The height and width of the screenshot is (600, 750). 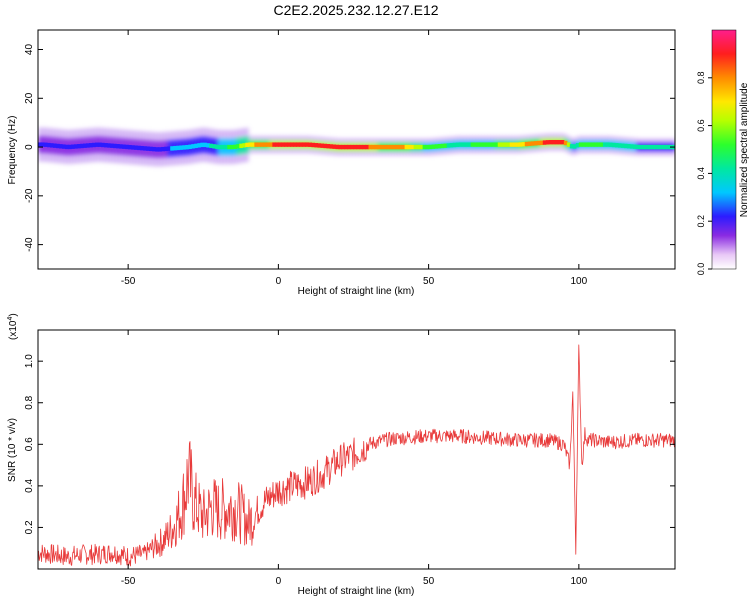 What do you see at coordinates (356, 291) in the screenshot?
I see `spectrogram-x-label: Height of straight line (km)` at bounding box center [356, 291].